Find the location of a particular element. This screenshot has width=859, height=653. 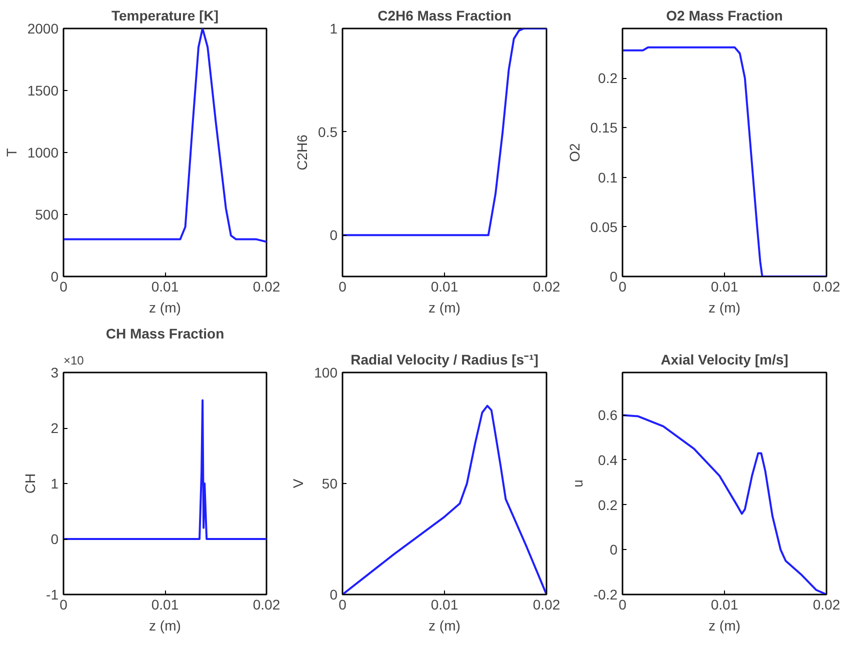

y-tick-label: 0.6 is located at coordinates (608, 415).